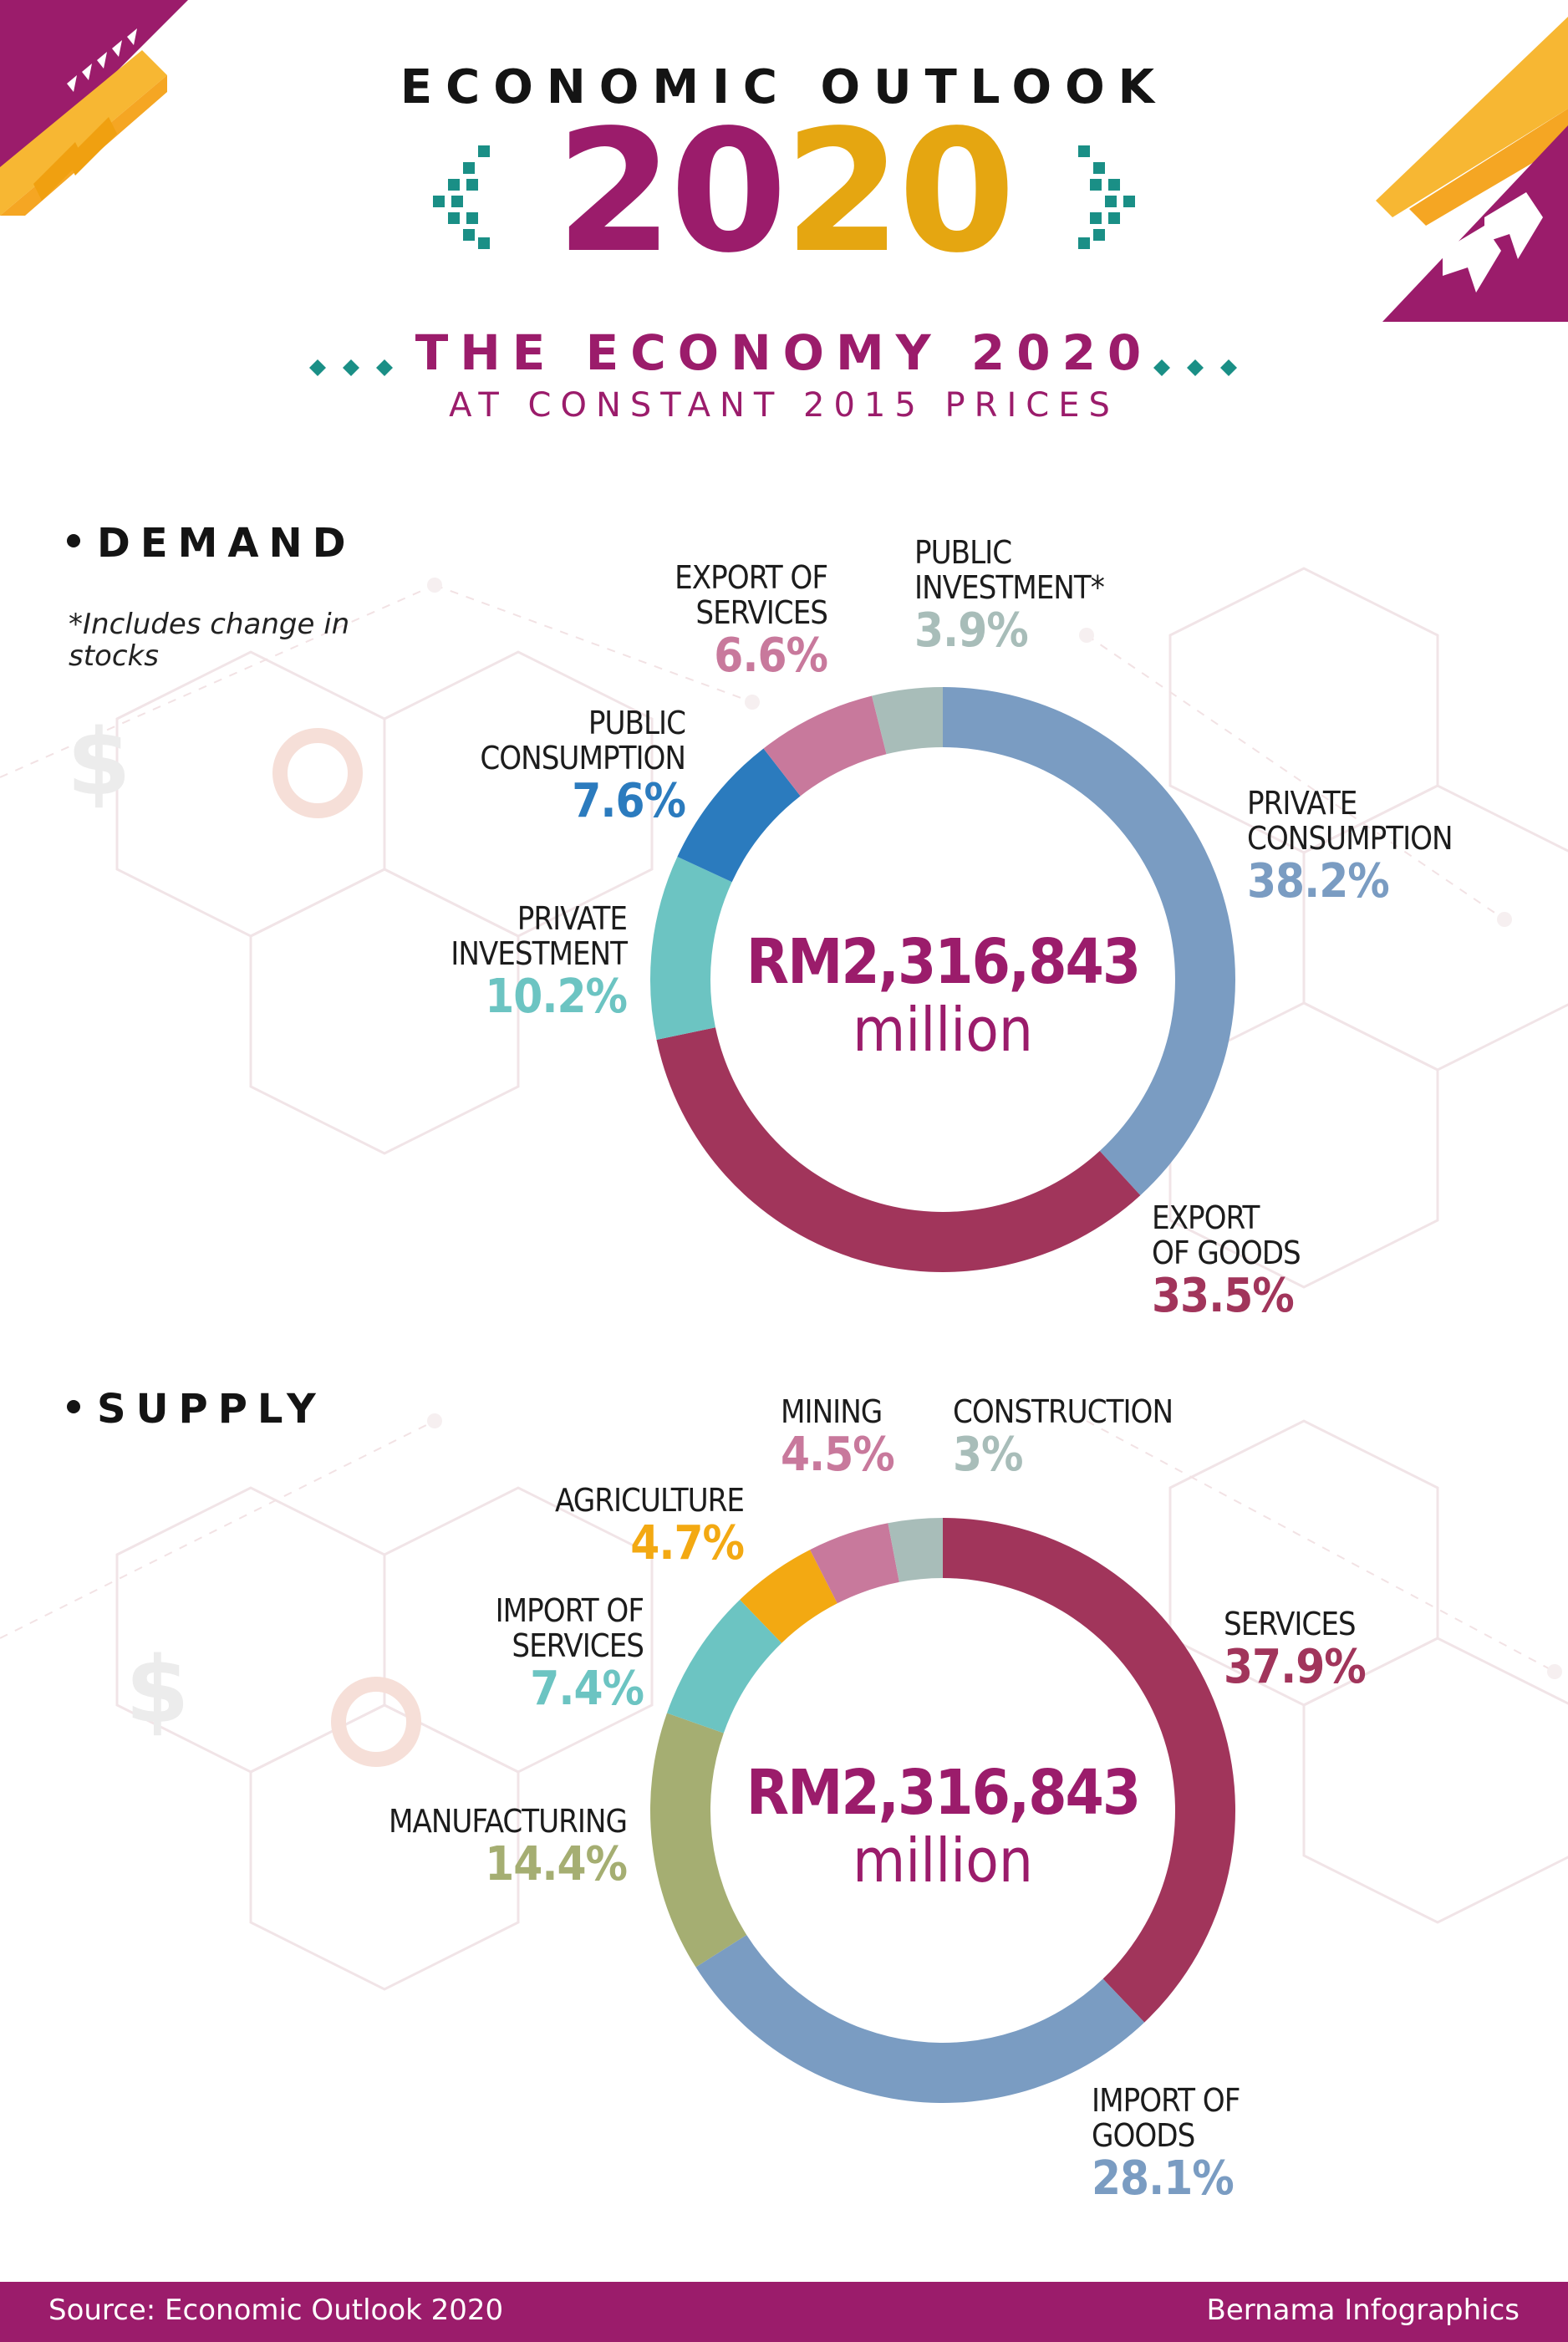 This screenshot has height=2342, width=1568. Describe the element at coordinates (276, 2311) in the screenshot. I see `footer-source: Source: Economic Outlook 2020` at that location.